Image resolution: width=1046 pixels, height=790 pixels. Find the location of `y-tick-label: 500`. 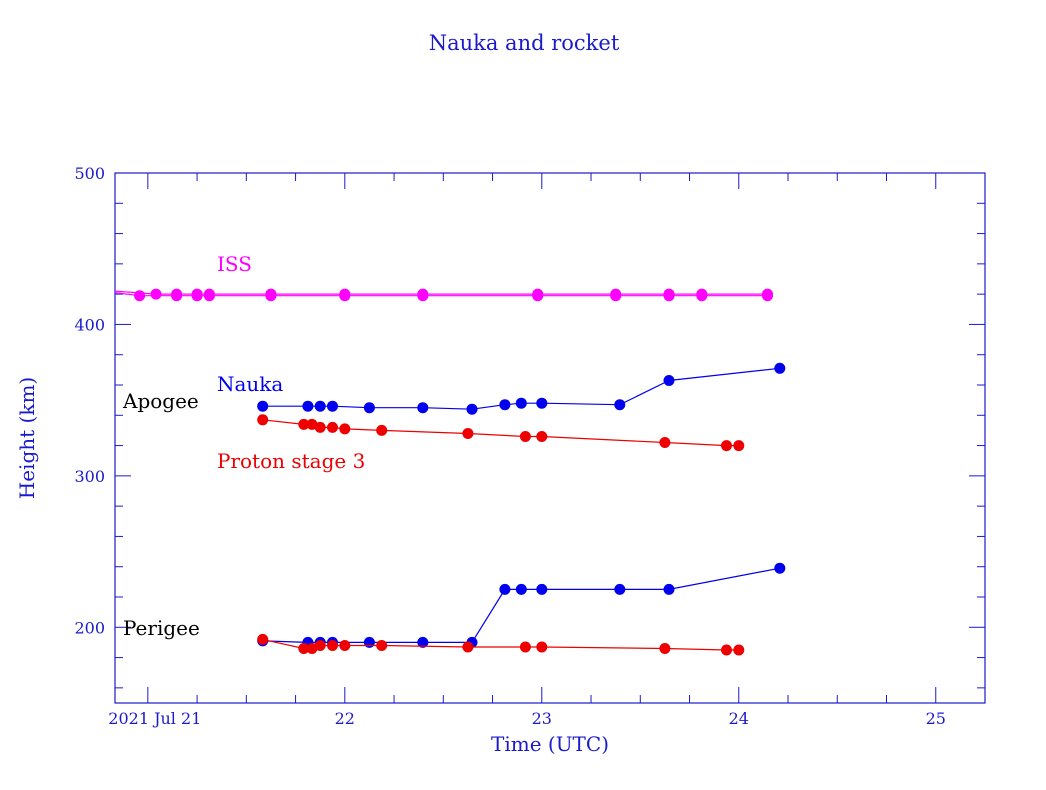

y-tick-label: 500 is located at coordinates (89, 173).